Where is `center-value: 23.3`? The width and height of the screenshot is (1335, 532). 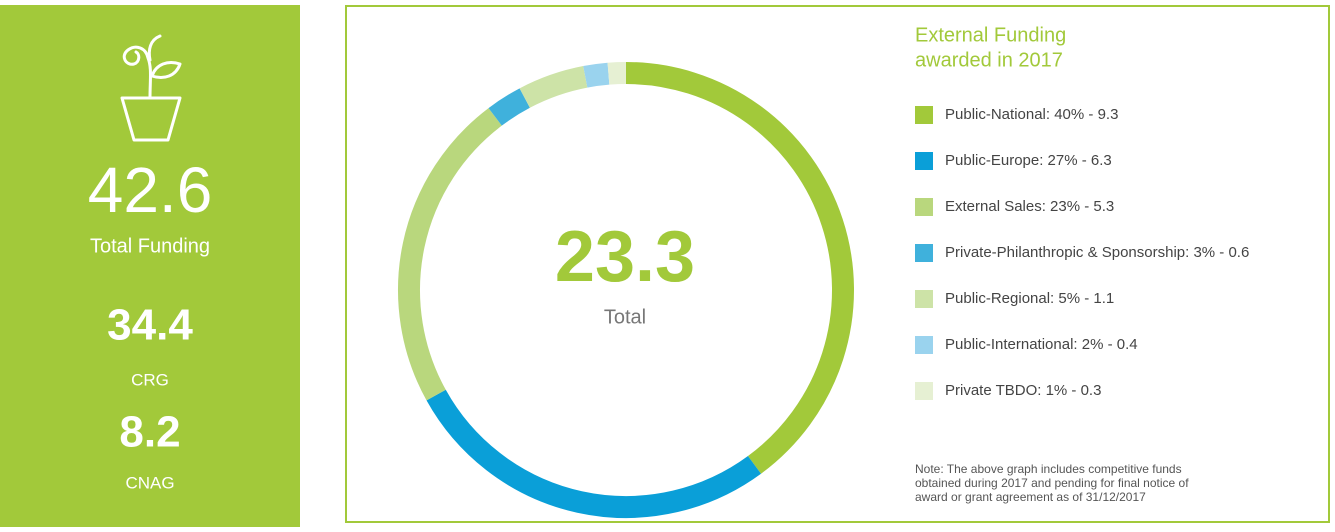
center-value: 23.3 is located at coordinates (625, 257).